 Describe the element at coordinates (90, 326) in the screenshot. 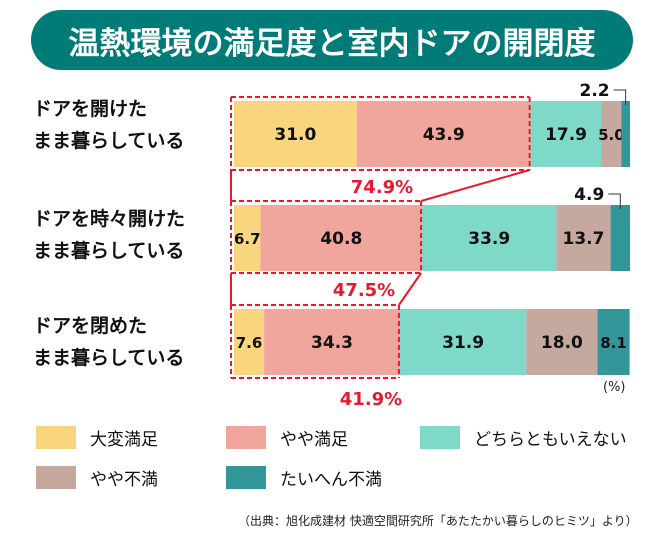

I see `row-label-line: ドアを閉めた` at that location.